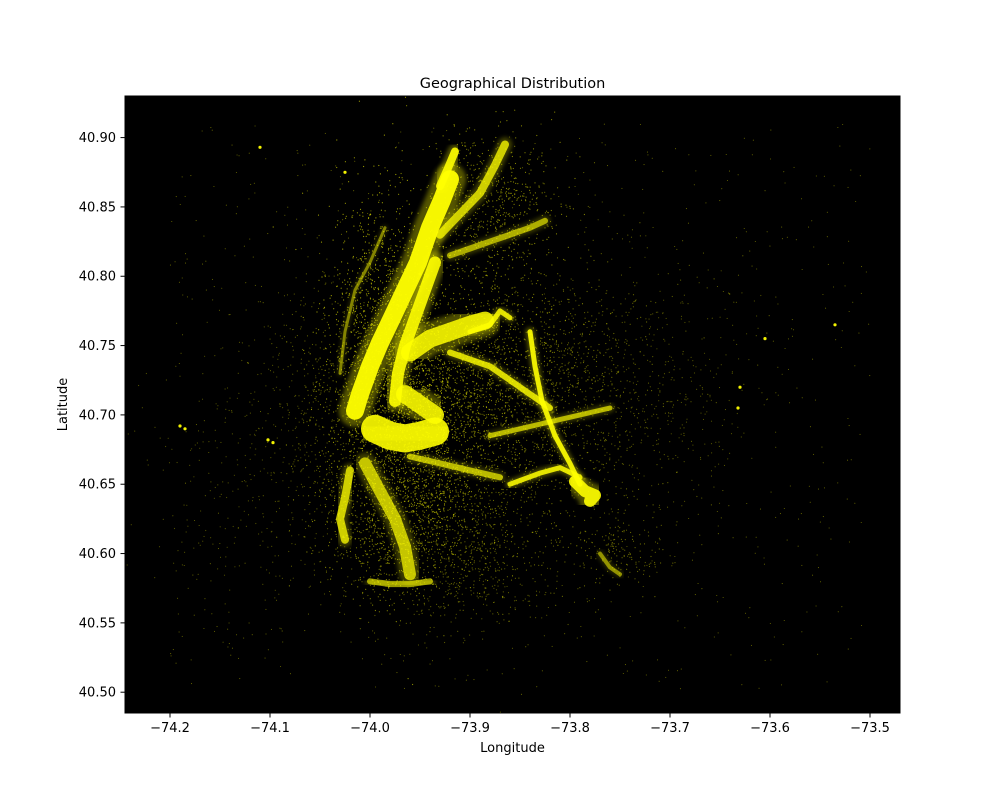 The height and width of the screenshot is (800, 1000). I want to click on x-tick-label: −73.9, so click(470, 728).